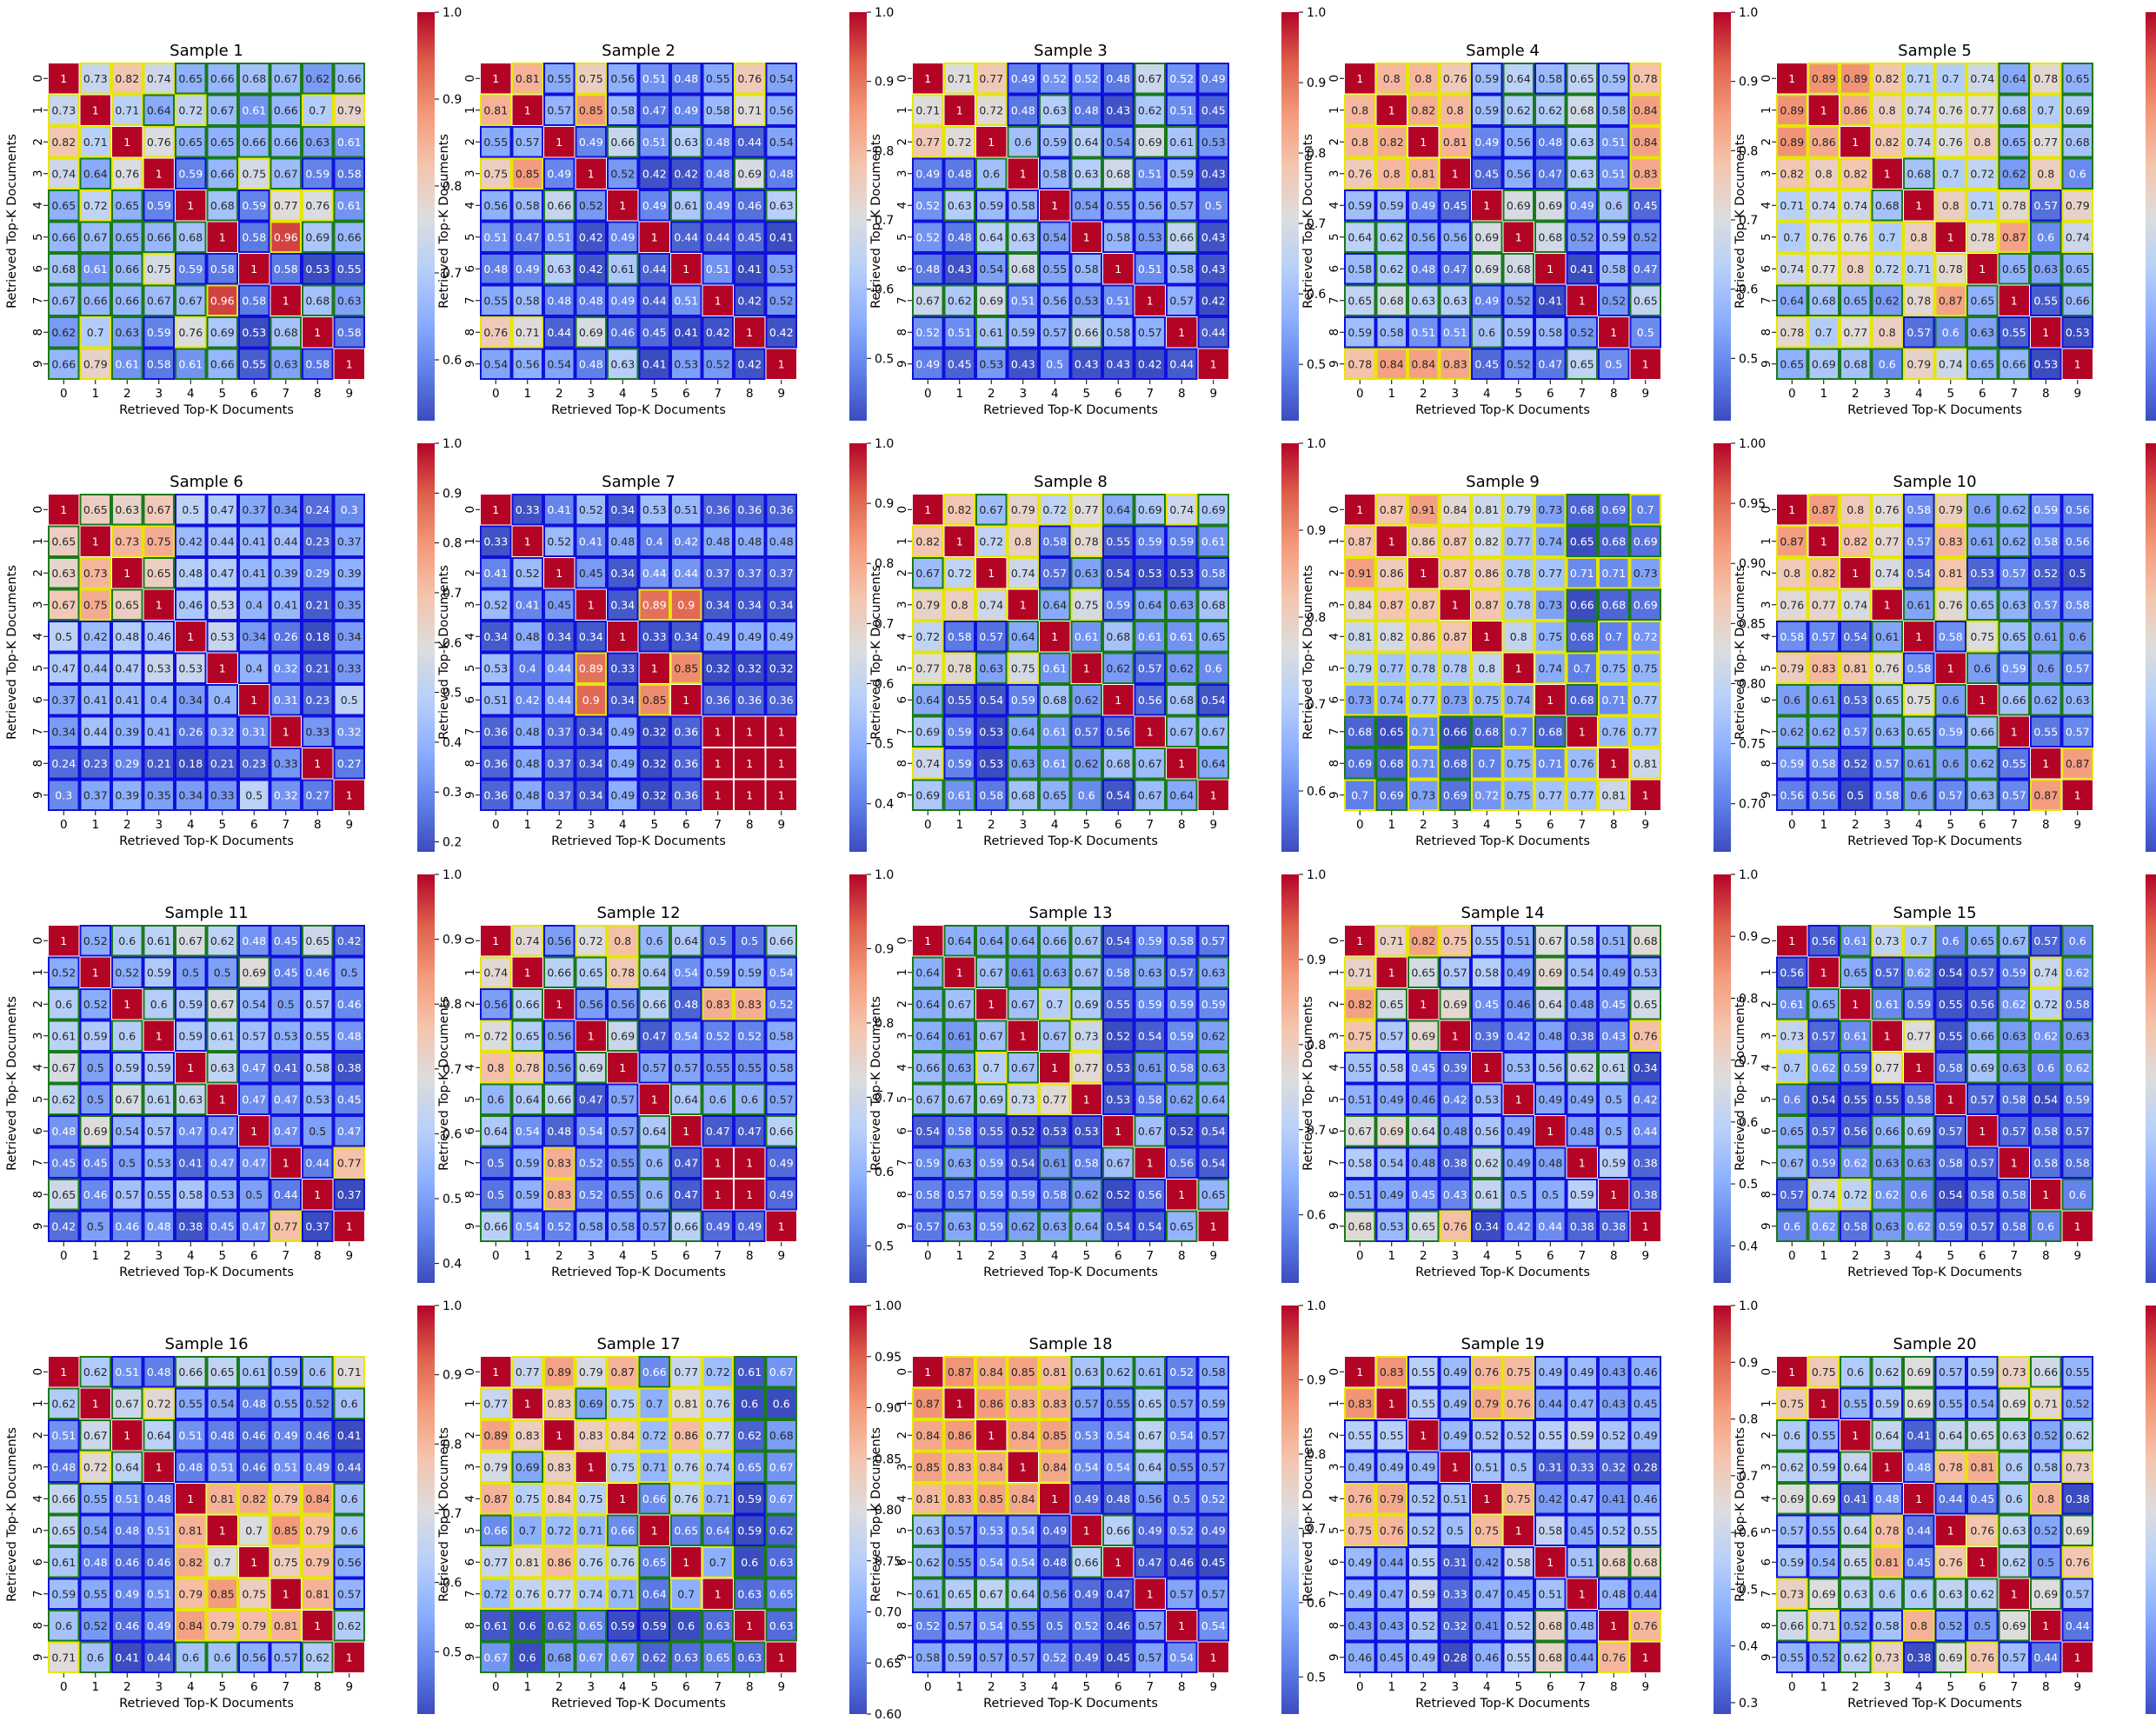  What do you see at coordinates (1487, 1625) in the screenshot?
I see `cell-value-label: 0.41` at bounding box center [1487, 1625].